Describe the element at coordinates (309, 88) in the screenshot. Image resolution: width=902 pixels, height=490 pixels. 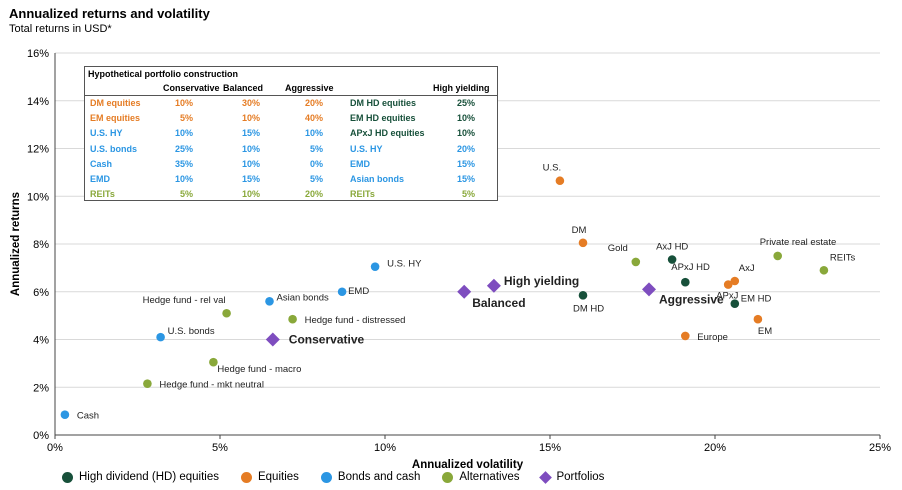
I see `header-aggressive: Aggressive` at that location.